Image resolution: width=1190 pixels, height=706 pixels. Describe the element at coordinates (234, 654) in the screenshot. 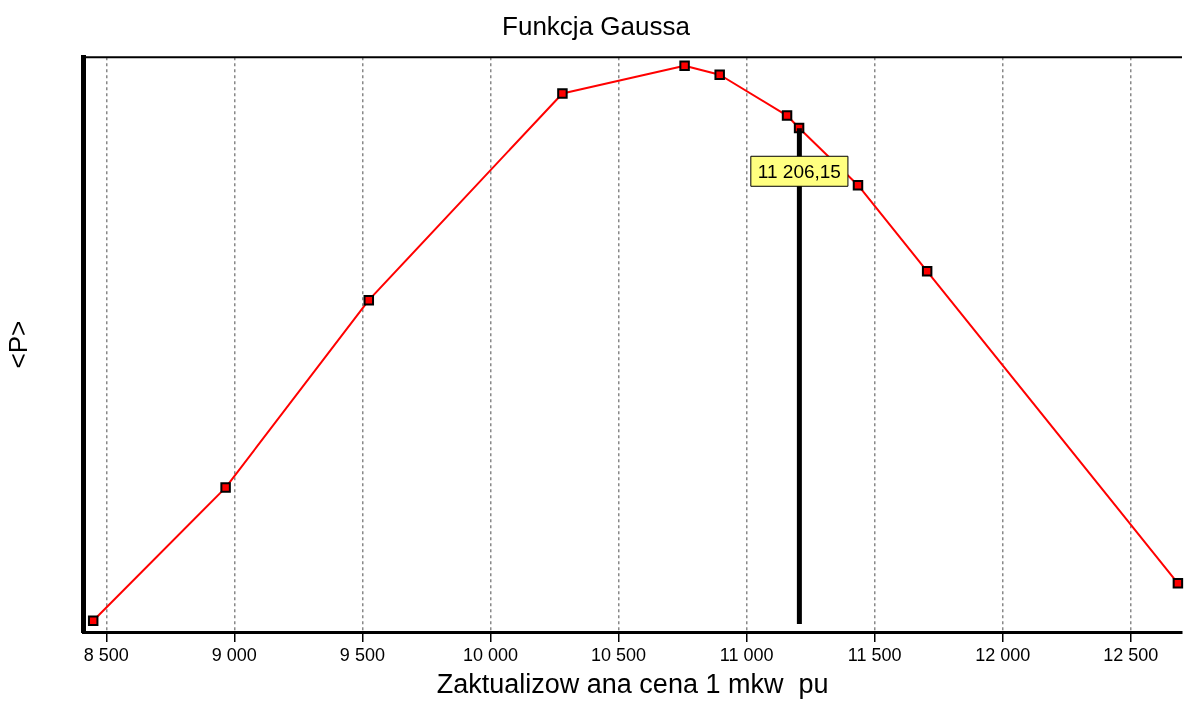

I see `x-tick-label: 9 000` at that location.